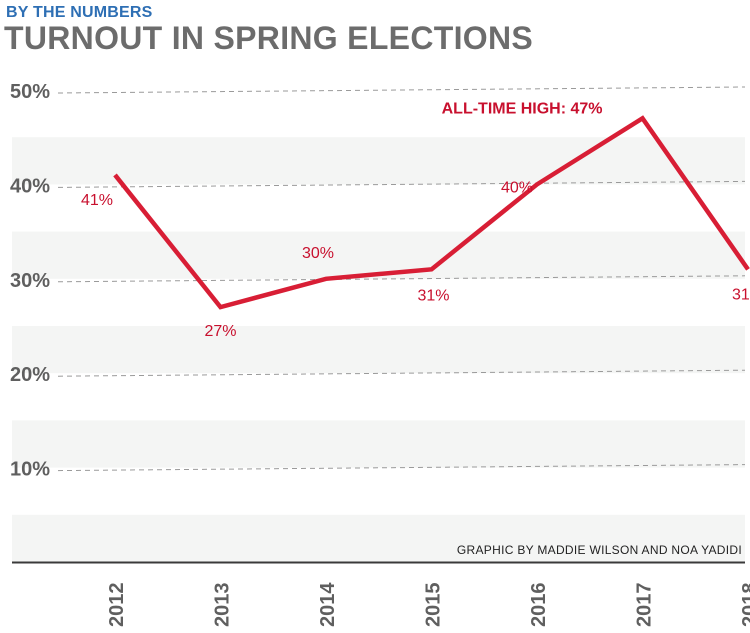 The height and width of the screenshot is (633, 750). I want to click on x-tick-label: 2013, so click(223, 605).